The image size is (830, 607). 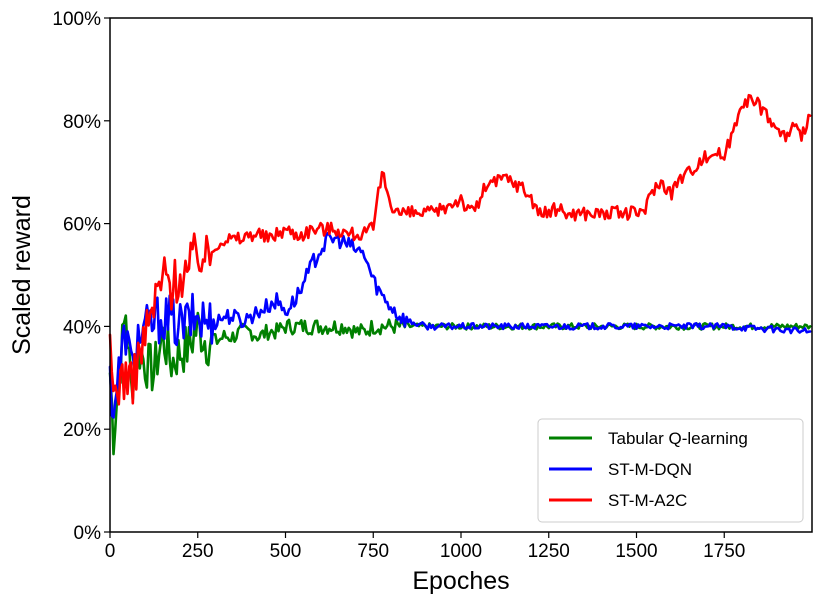 What do you see at coordinates (724, 551) in the screenshot?
I see `x-tick-label: 1750` at bounding box center [724, 551].